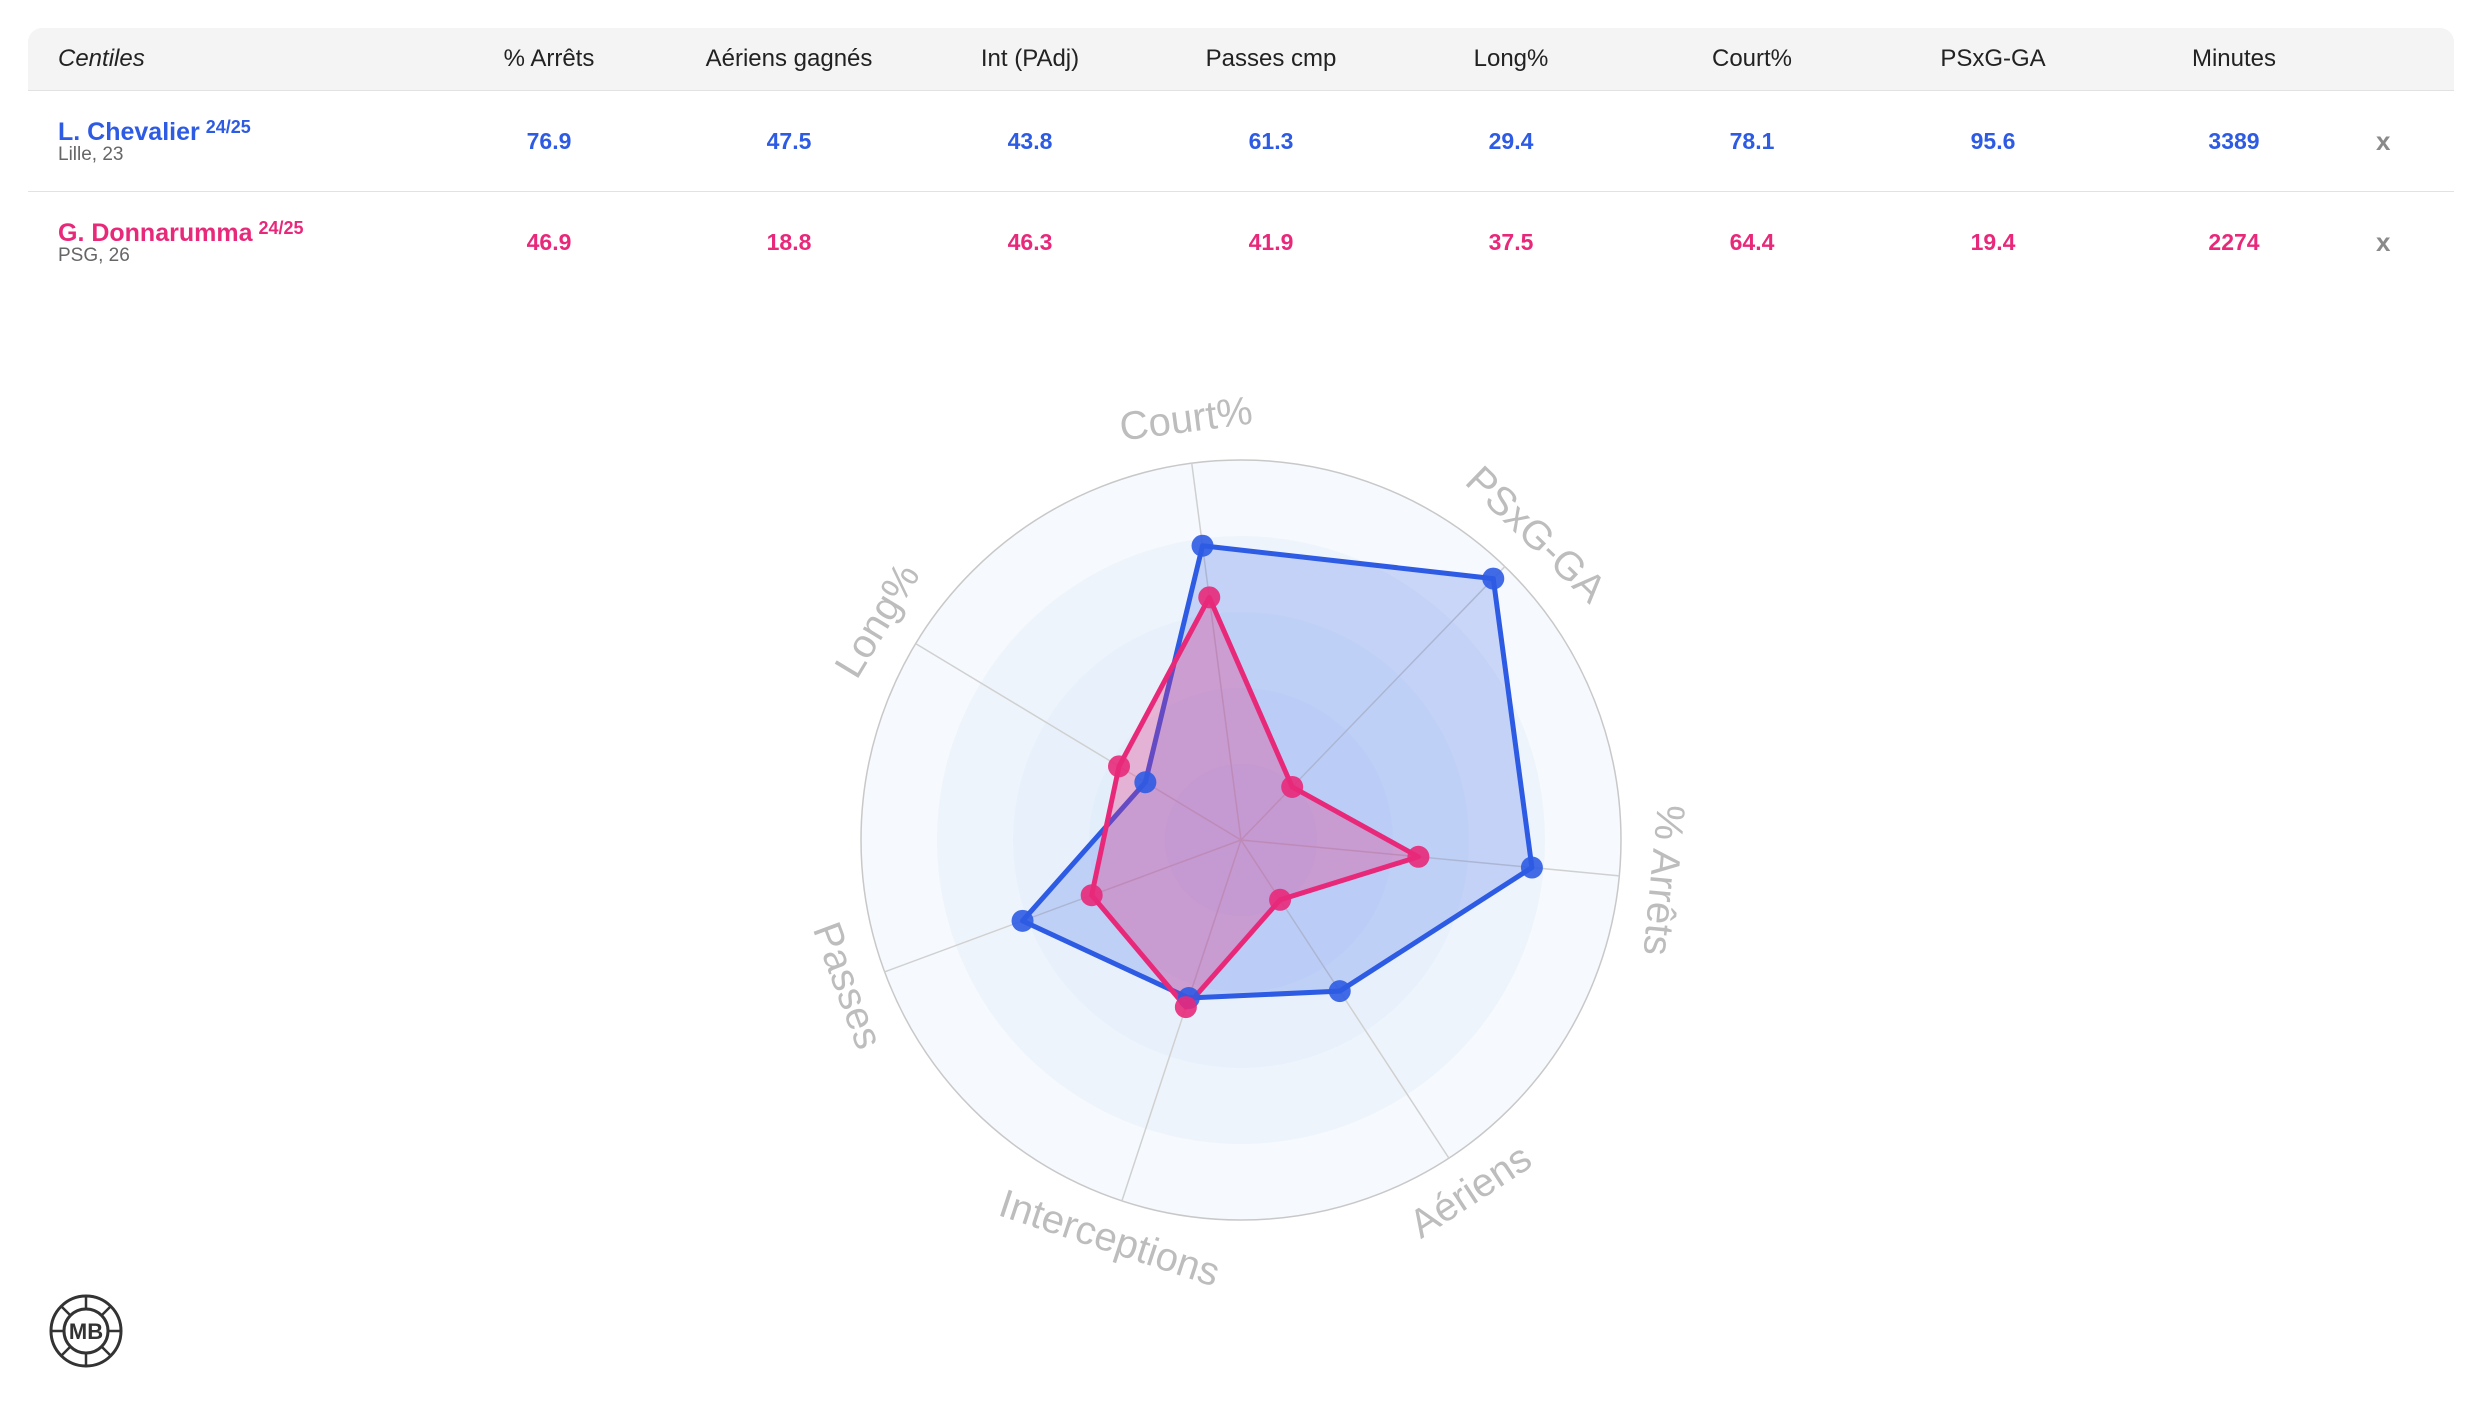  Describe the element at coordinates (181, 232) in the screenshot. I see `player-name: G. Donnarumma 24/25` at that location.